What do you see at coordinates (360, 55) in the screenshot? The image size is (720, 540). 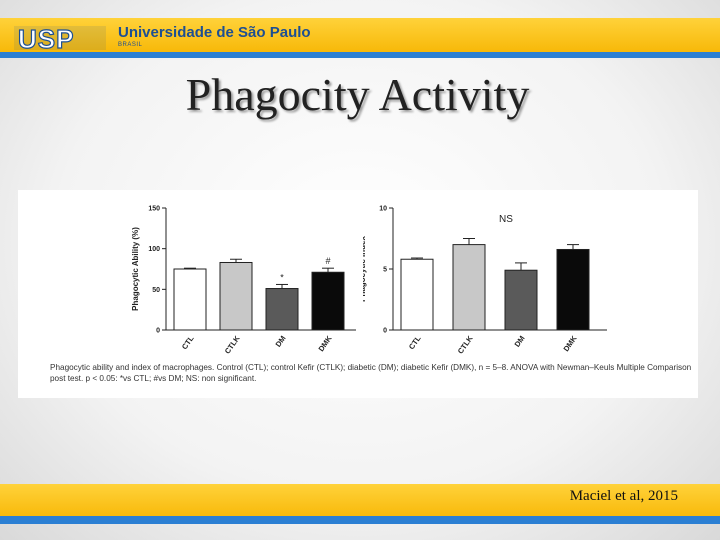 I see `header-blue-strip` at bounding box center [360, 55].